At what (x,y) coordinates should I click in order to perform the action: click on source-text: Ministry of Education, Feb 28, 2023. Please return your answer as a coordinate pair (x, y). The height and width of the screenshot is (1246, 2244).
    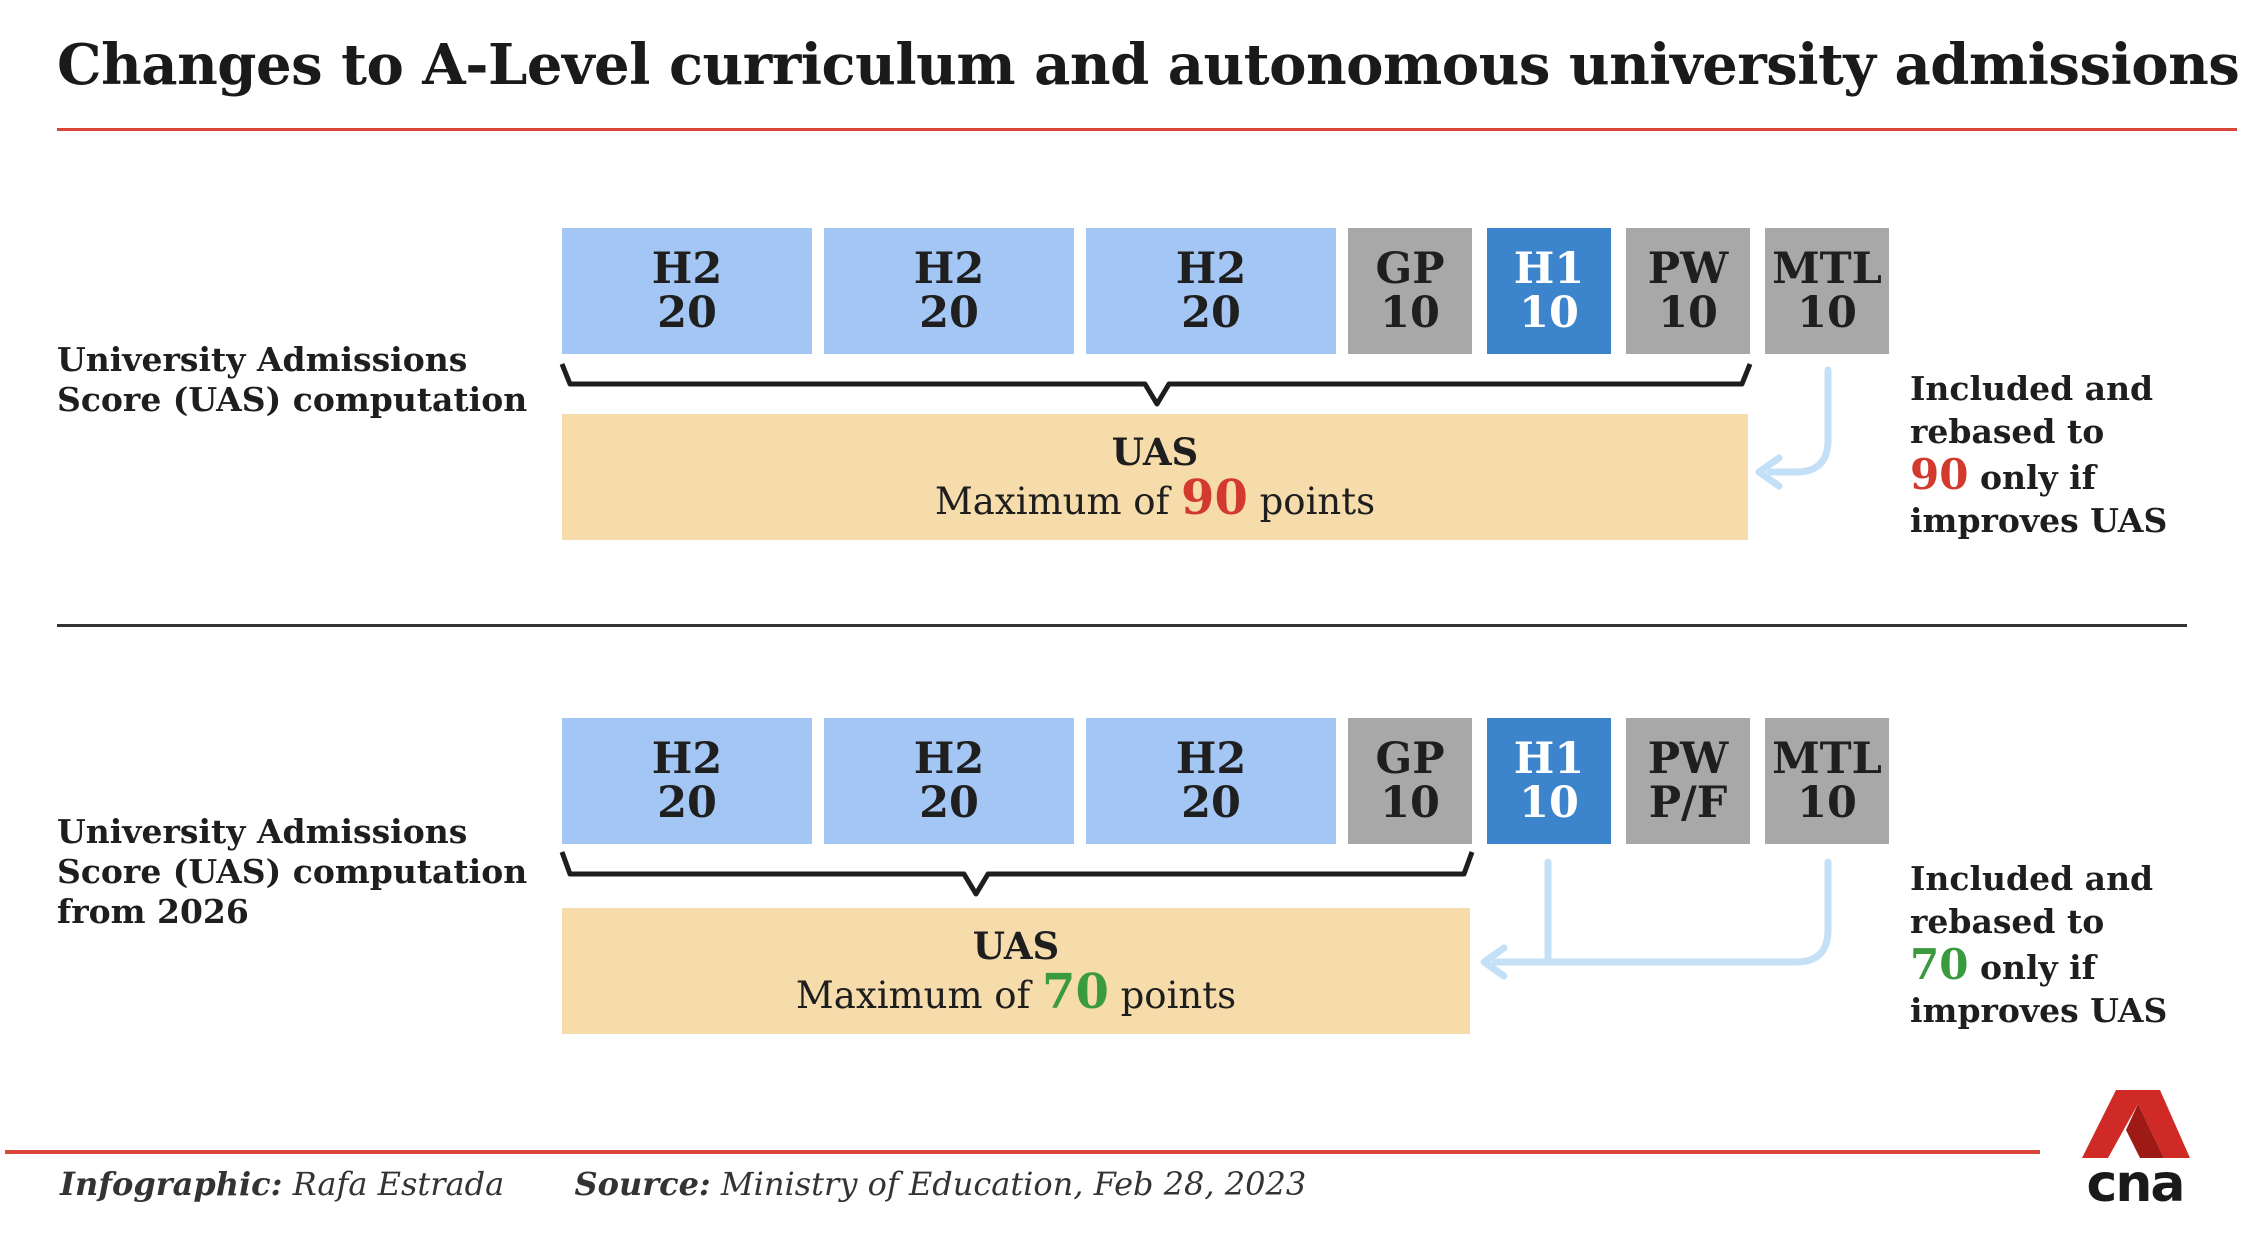
    Looking at the image, I should click on (1008, 1184).